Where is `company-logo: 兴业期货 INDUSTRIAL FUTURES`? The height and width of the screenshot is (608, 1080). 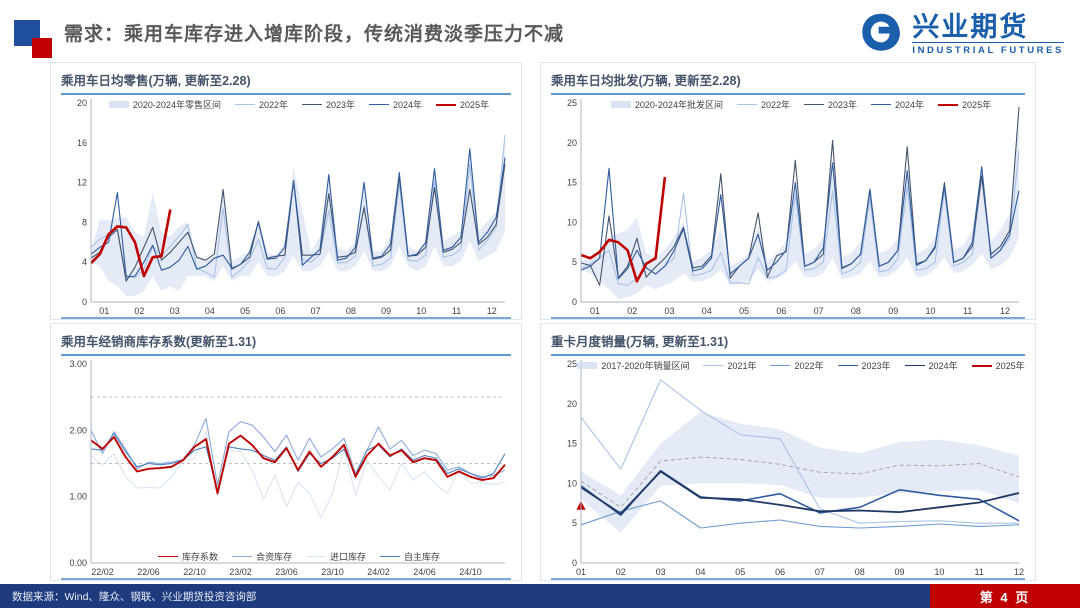
company-logo: 兴业期货 INDUSTRIAL FUTURES is located at coordinates (961, 34).